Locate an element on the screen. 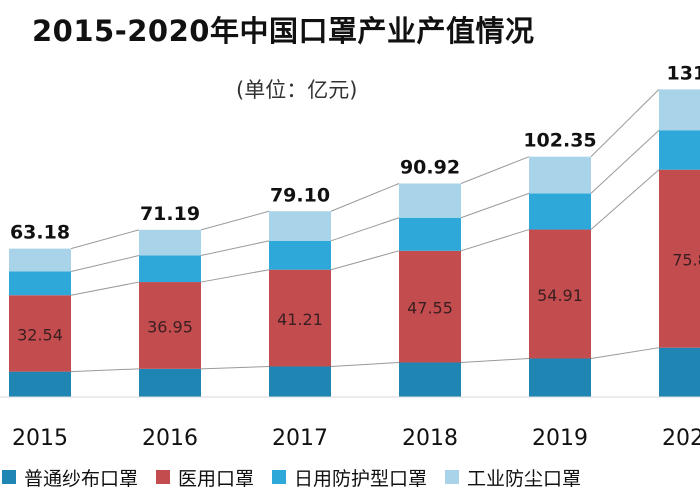 The width and height of the screenshot is (700, 500). legend-item: 医用口罩 is located at coordinates (205, 477).